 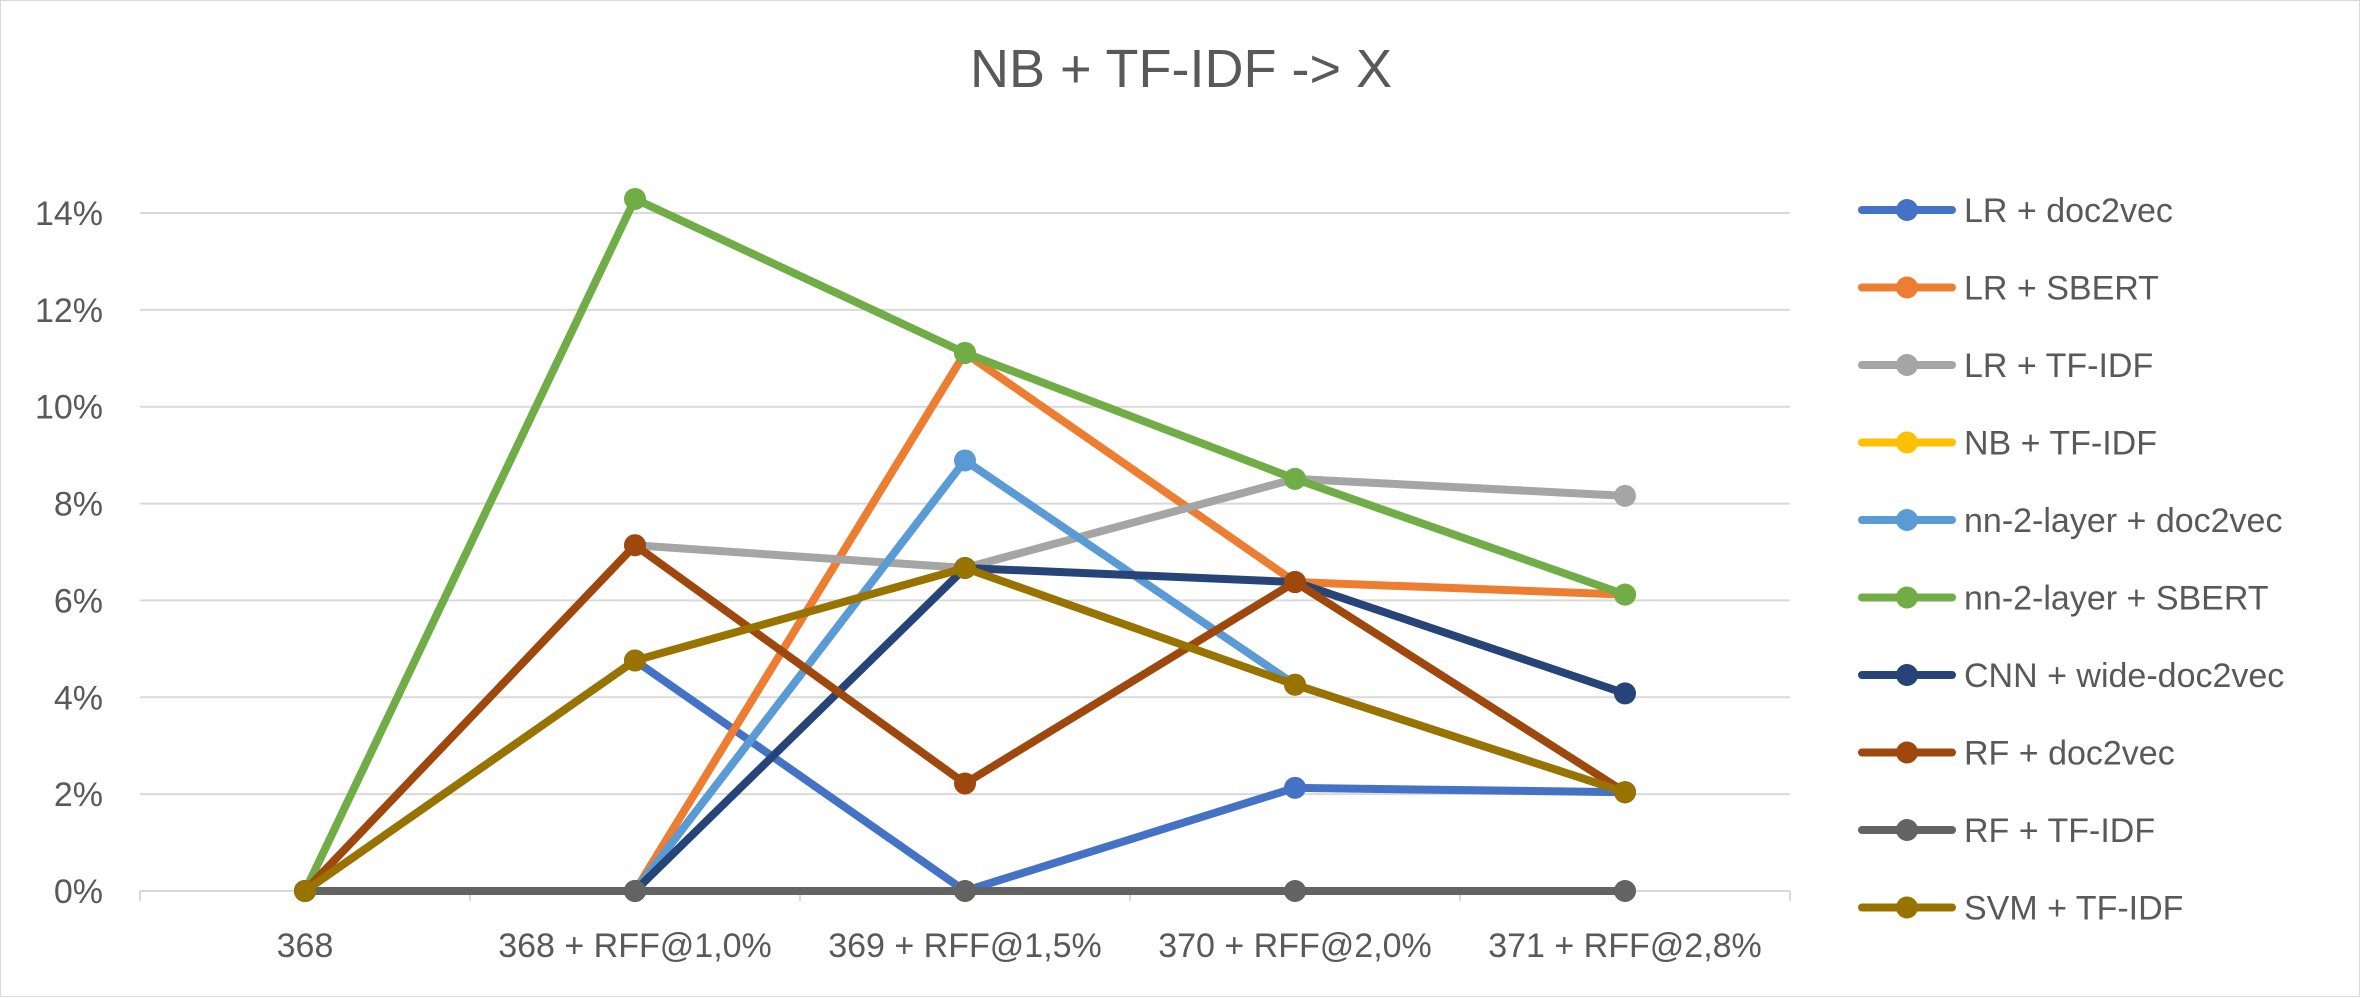 I want to click on legend-entry: CNN + wide-doc2vec, so click(x=2071, y=676).